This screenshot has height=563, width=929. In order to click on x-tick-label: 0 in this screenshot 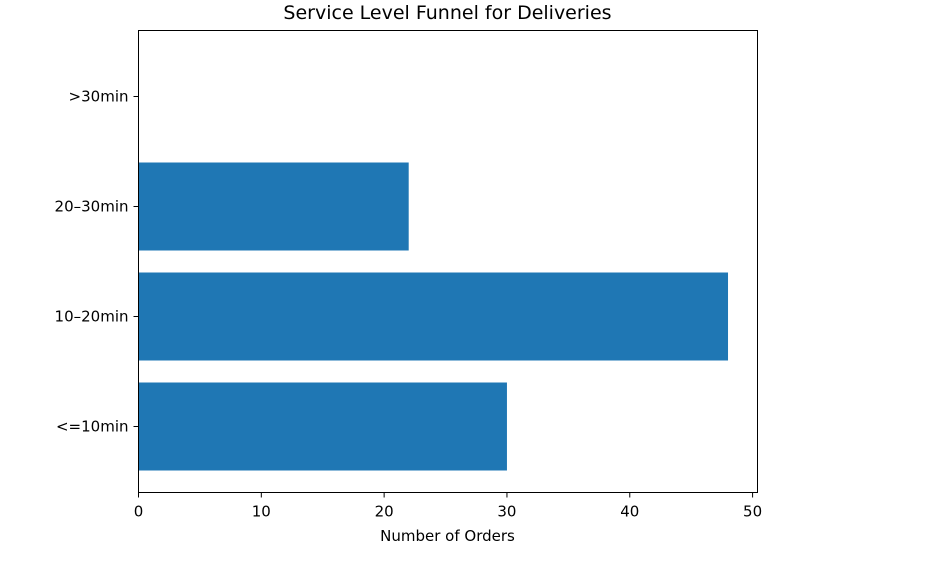, I will do `click(139, 512)`.